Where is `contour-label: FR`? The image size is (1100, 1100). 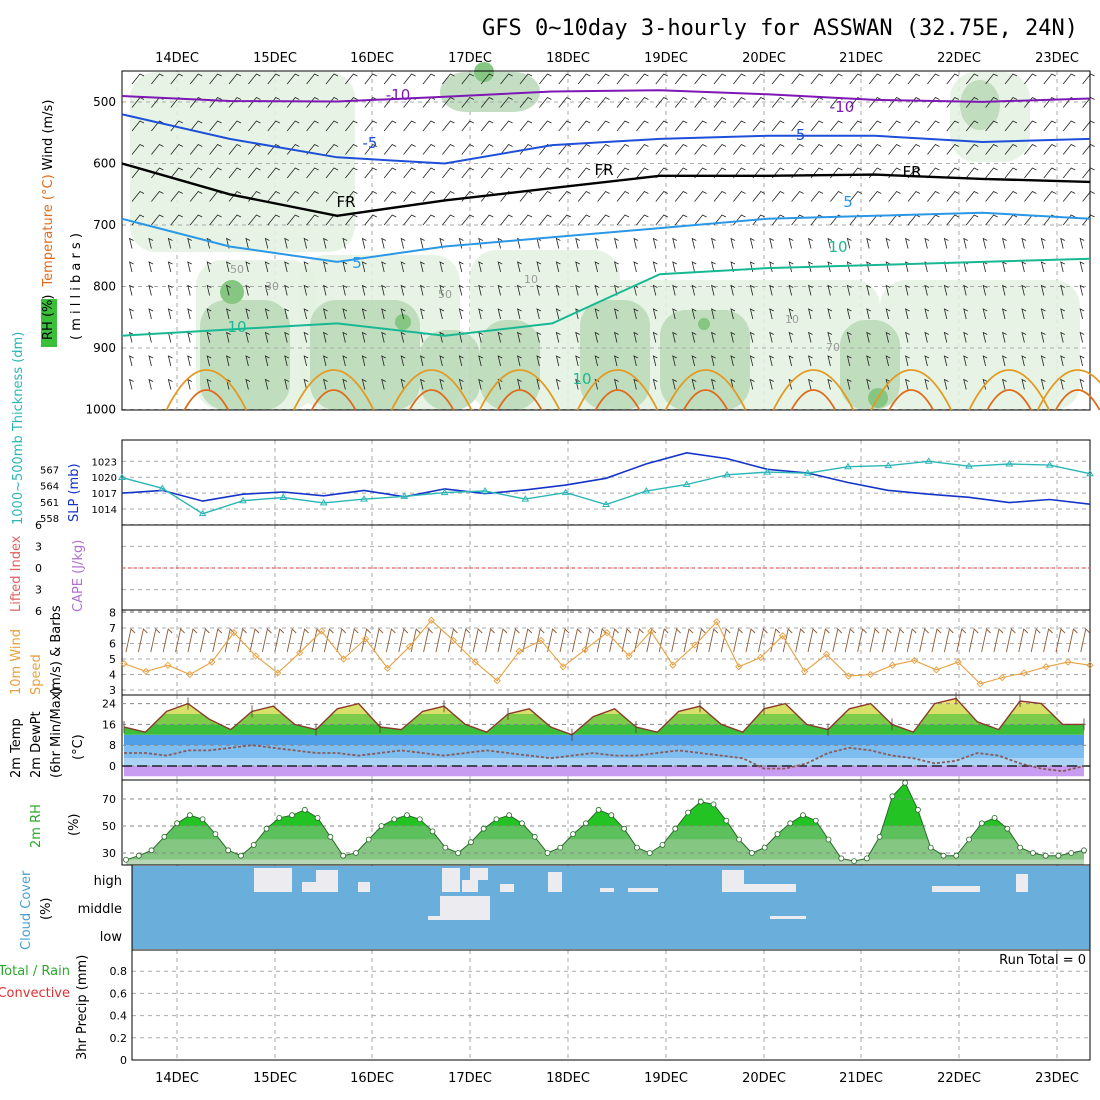 contour-label: FR is located at coordinates (603, 170).